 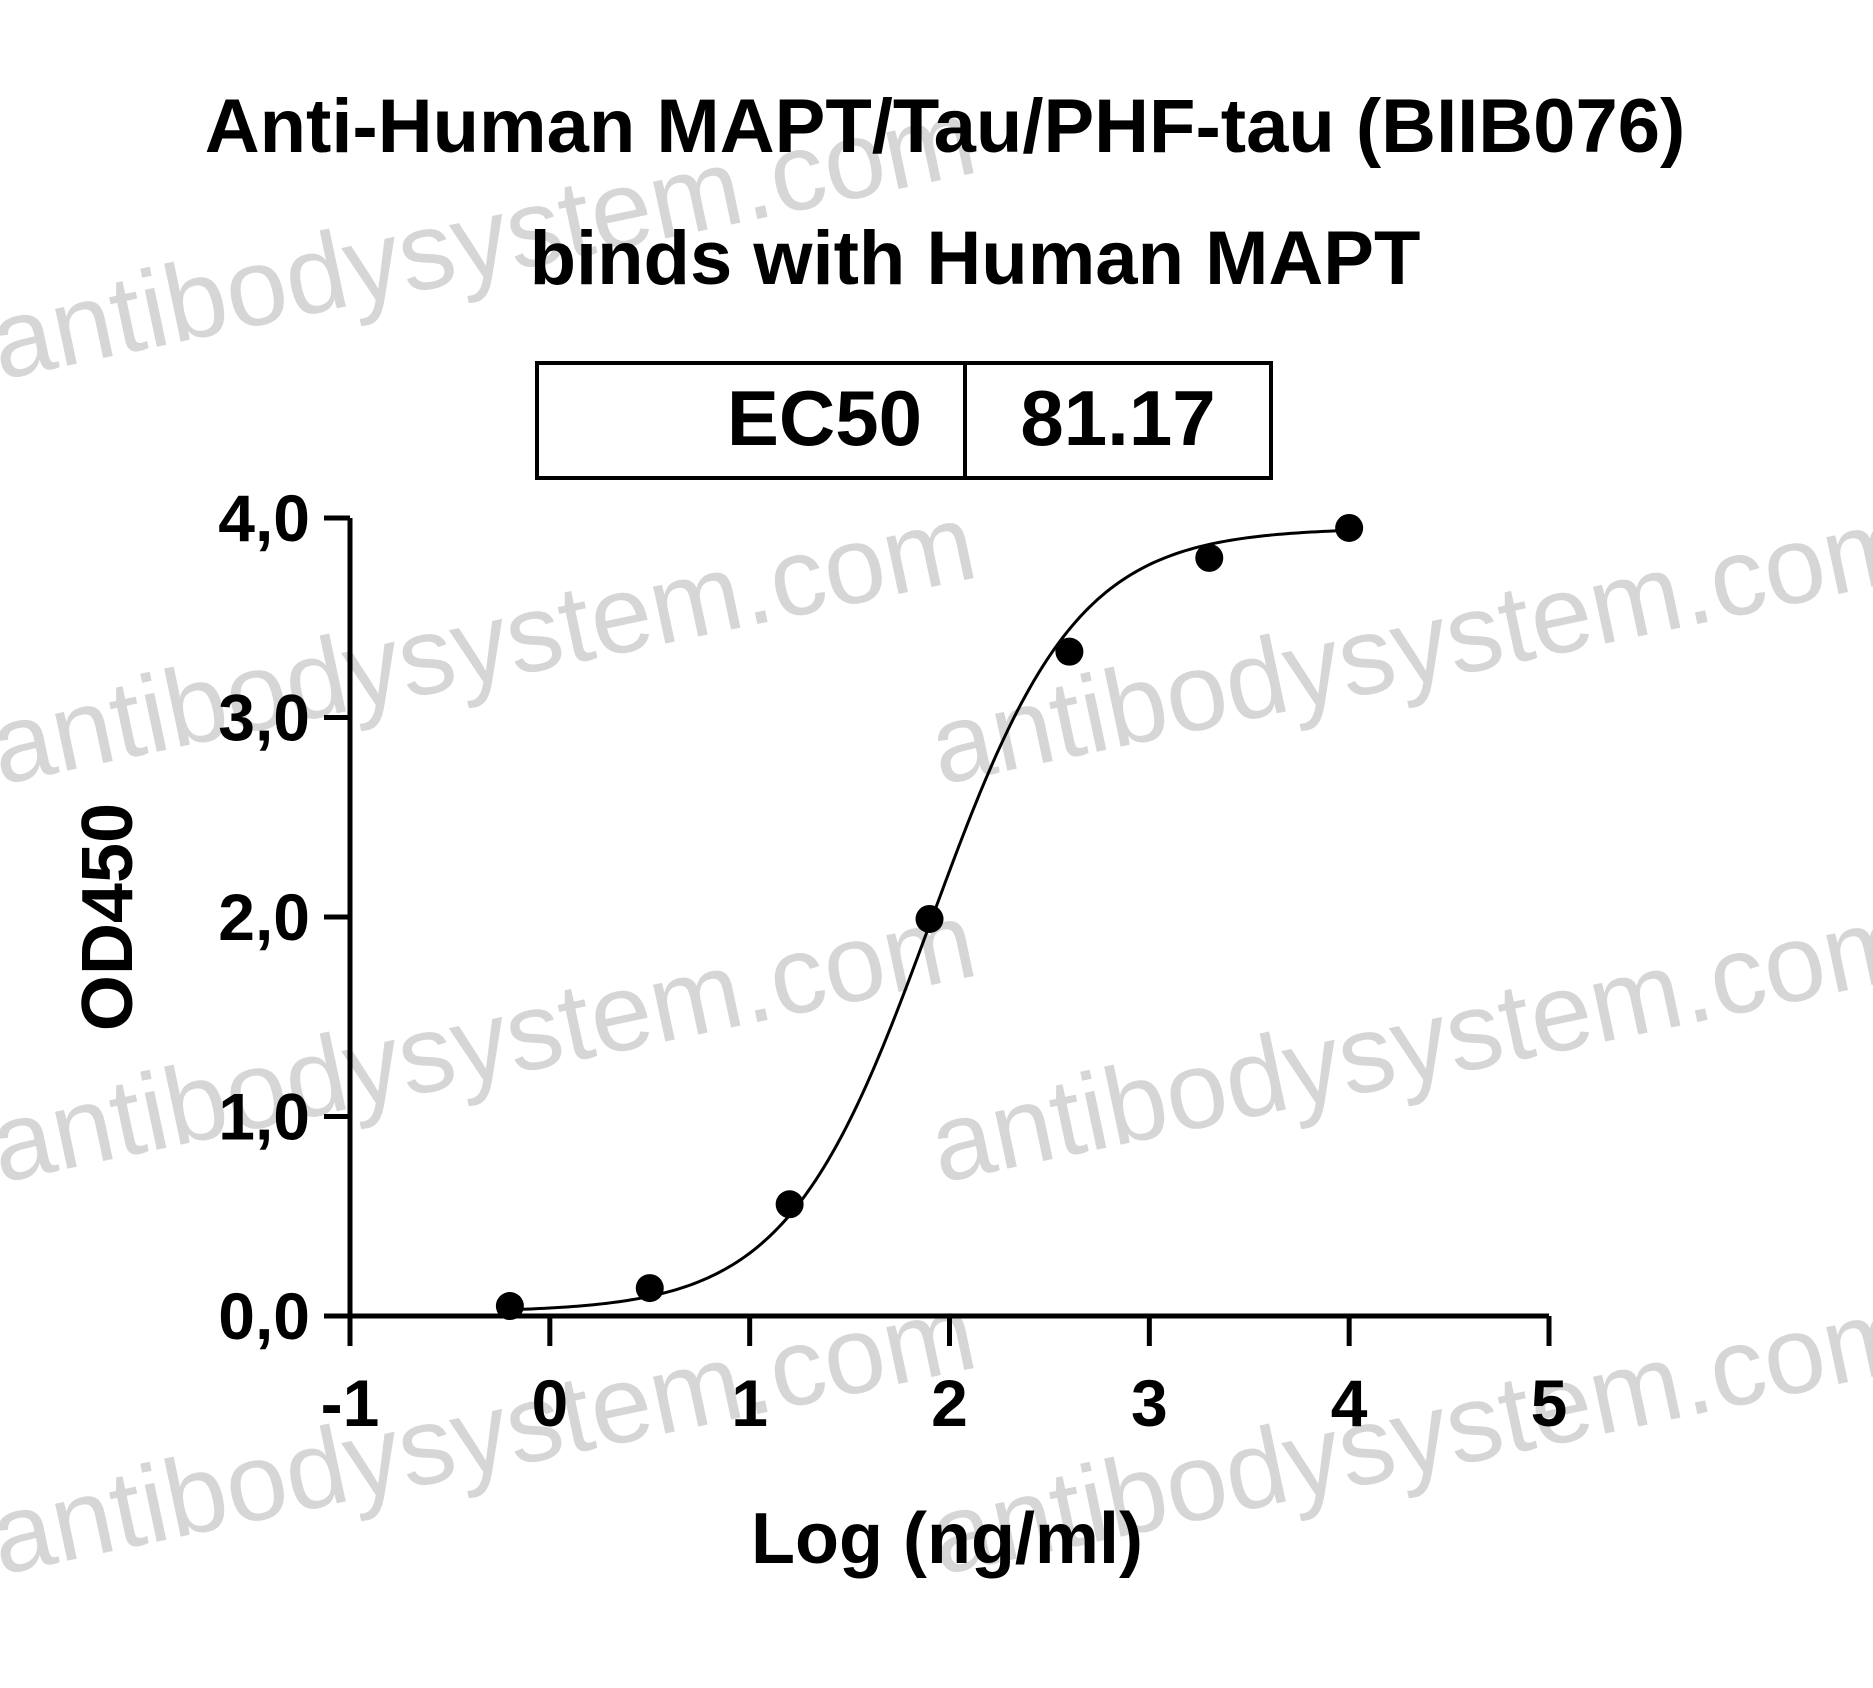 What do you see at coordinates (264, 1316) in the screenshot?
I see `y-tick-label: 0,0` at bounding box center [264, 1316].